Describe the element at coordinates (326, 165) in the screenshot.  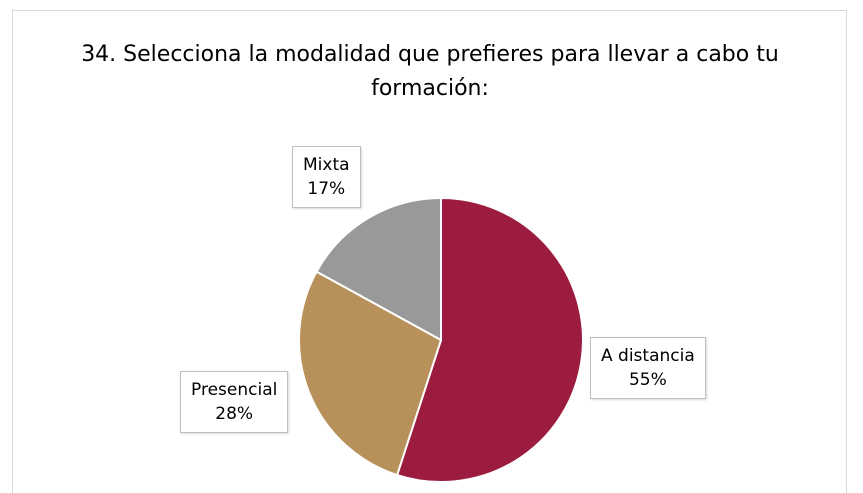
I see `label-category: Mixta` at that location.